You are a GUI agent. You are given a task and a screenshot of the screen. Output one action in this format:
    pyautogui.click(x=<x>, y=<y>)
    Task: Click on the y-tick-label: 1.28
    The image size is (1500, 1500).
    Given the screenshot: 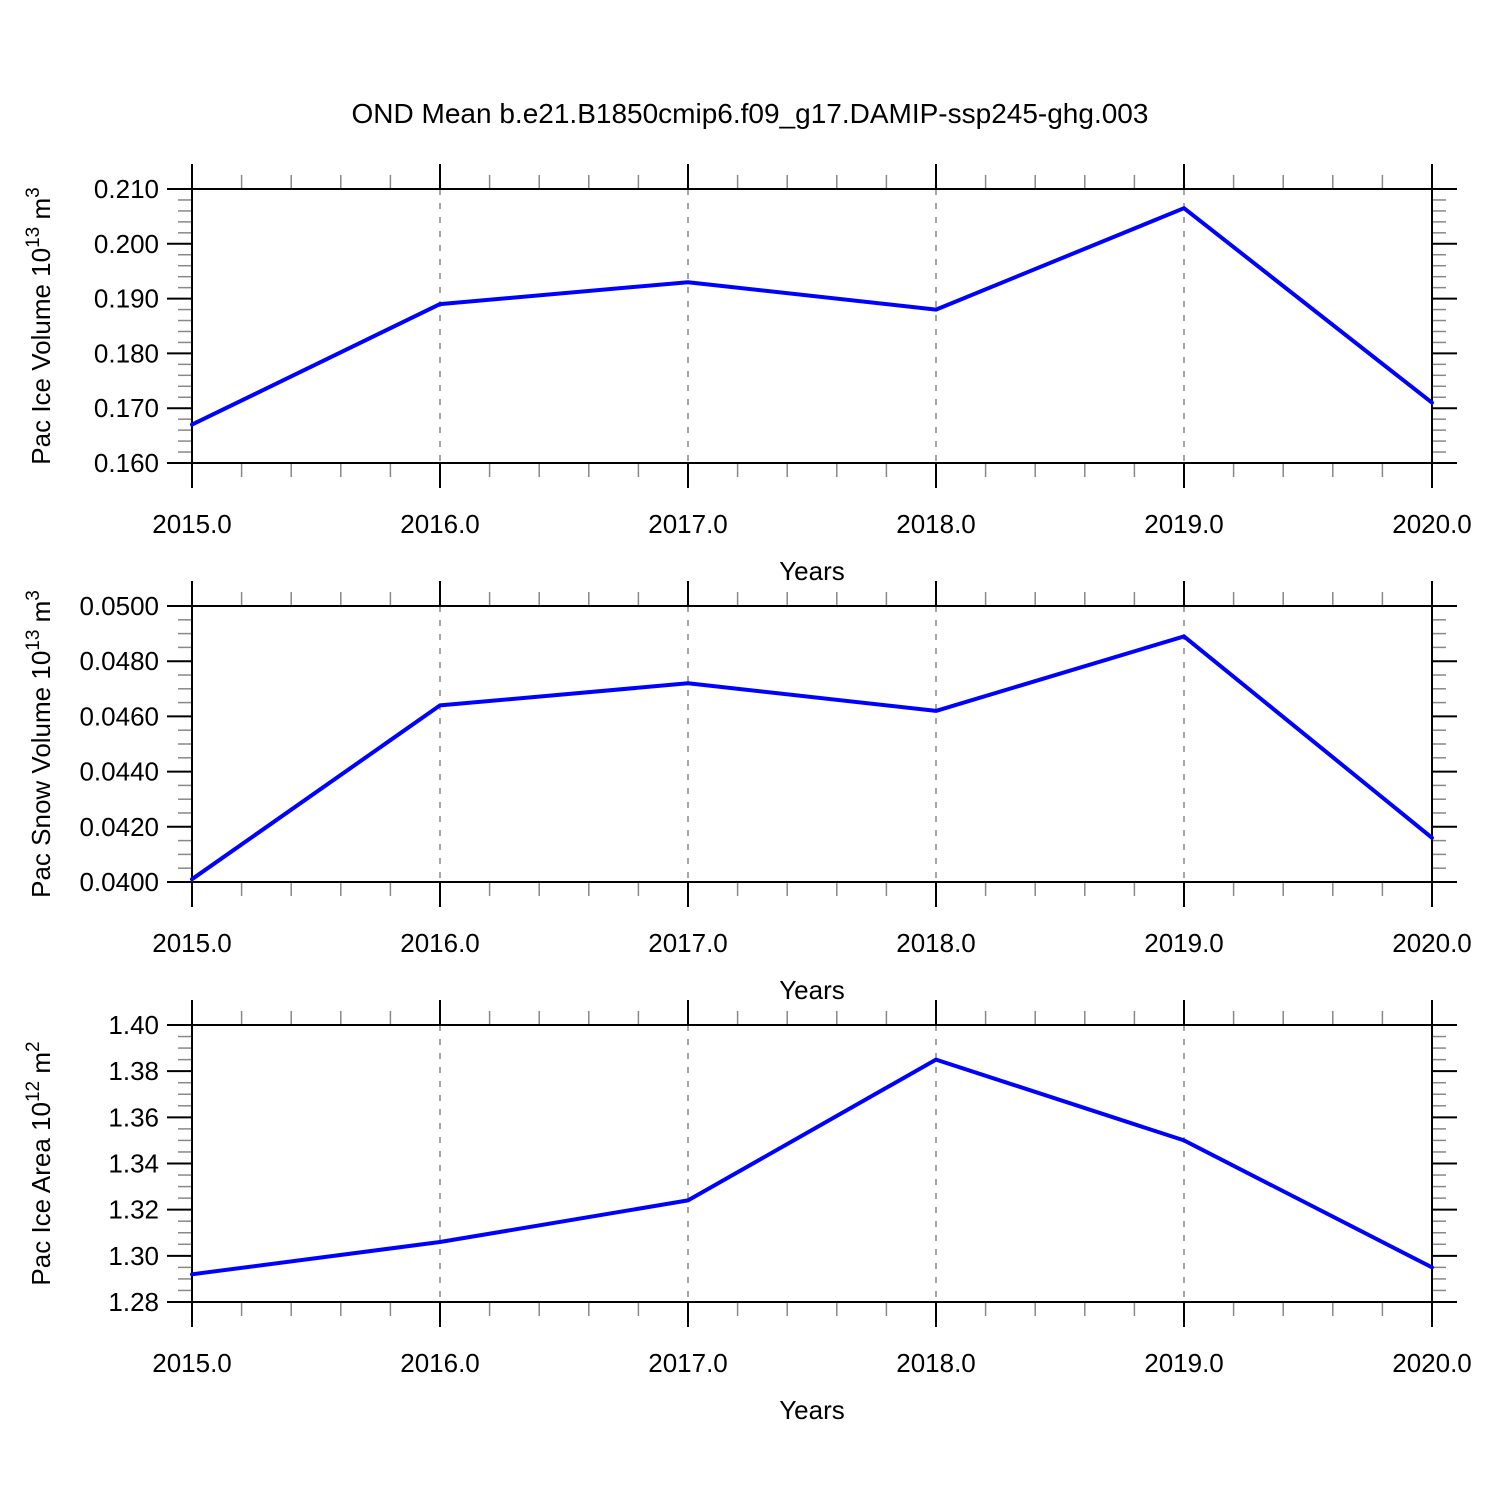 What is the action you would take?
    pyautogui.click(x=133, y=1302)
    